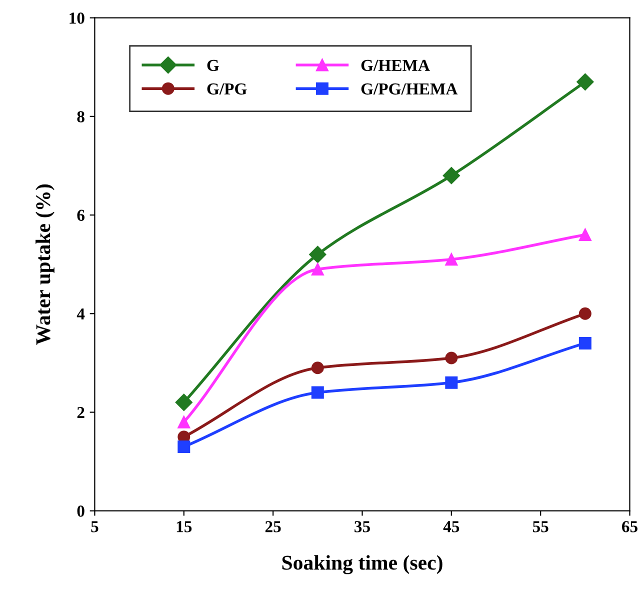  I want to click on y-tick-label: 8, so click(80, 116).